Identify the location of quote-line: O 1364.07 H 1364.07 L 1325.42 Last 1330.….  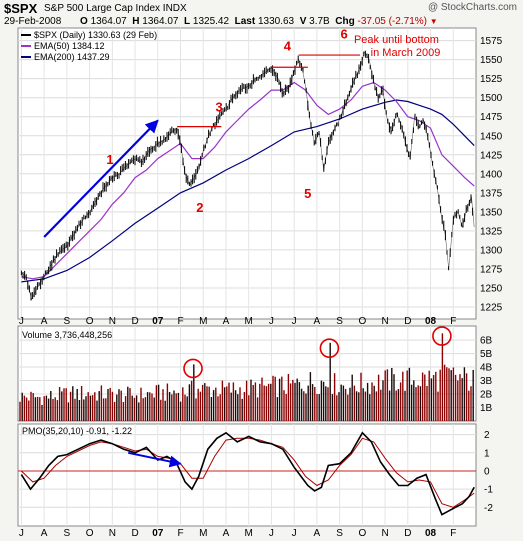
(259, 21).